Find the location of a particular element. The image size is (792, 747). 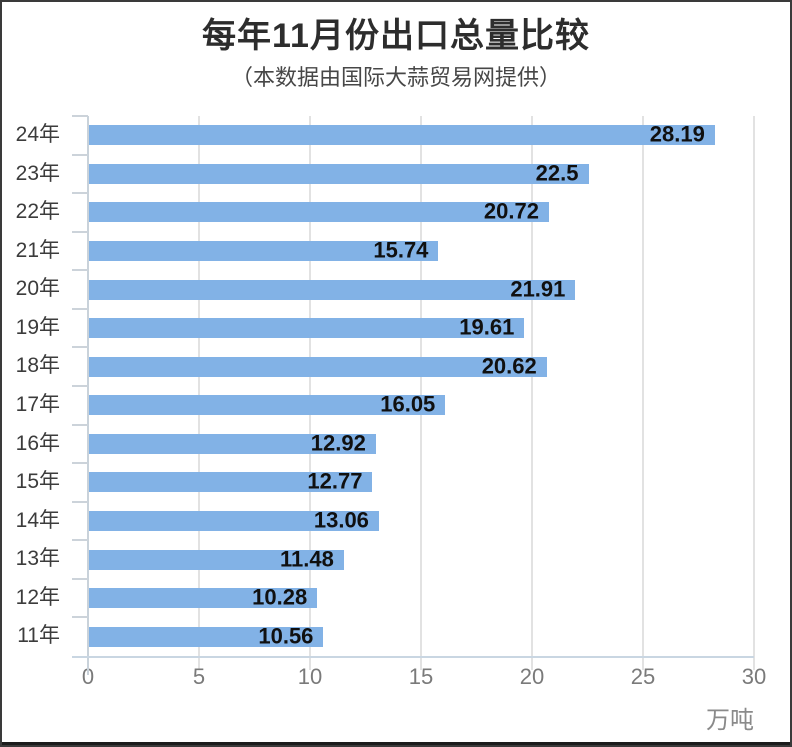

category-label: 23年 is located at coordinates (37, 173).